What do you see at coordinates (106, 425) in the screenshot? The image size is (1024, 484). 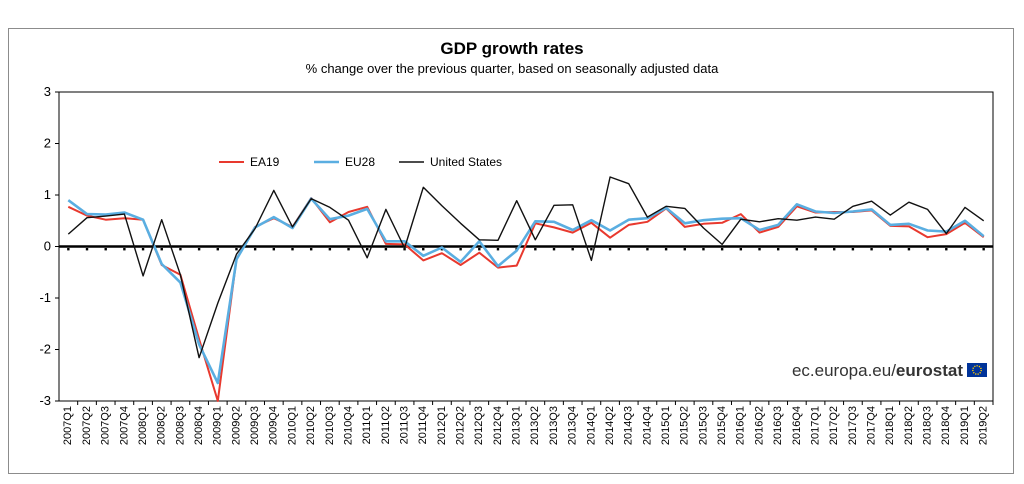 I see `x-tick-label: 2007Q3` at bounding box center [106, 425].